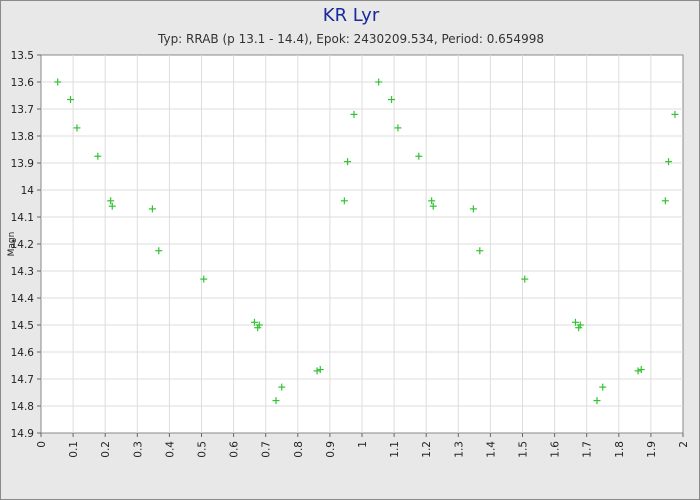 The width and height of the screenshot is (700, 500). What do you see at coordinates (652, 449) in the screenshot?
I see `x-tick-label: 1.9` at bounding box center [652, 449].